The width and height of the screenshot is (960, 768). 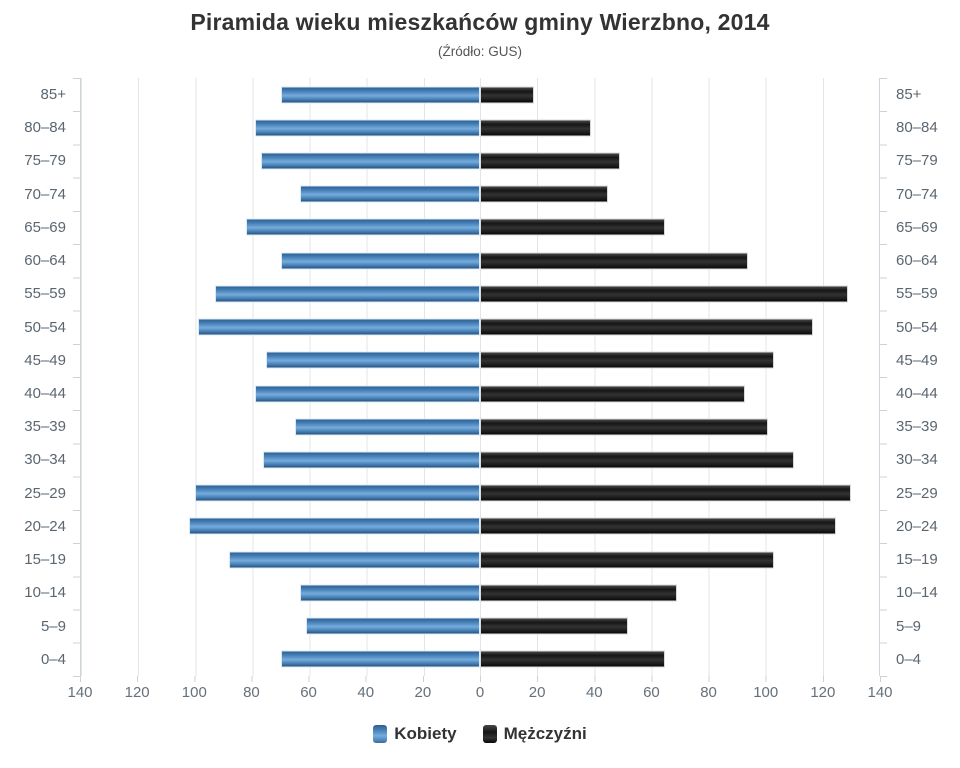 What do you see at coordinates (337, 493) in the screenshot?
I see `bar-kobiety-25–29` at bounding box center [337, 493].